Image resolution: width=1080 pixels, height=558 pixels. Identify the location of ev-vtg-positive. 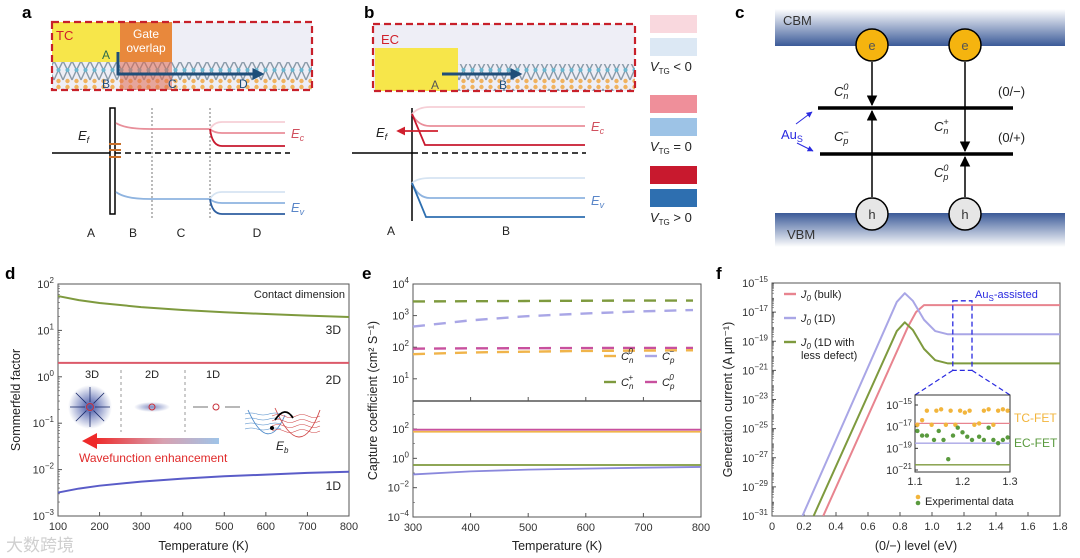
(247, 206).